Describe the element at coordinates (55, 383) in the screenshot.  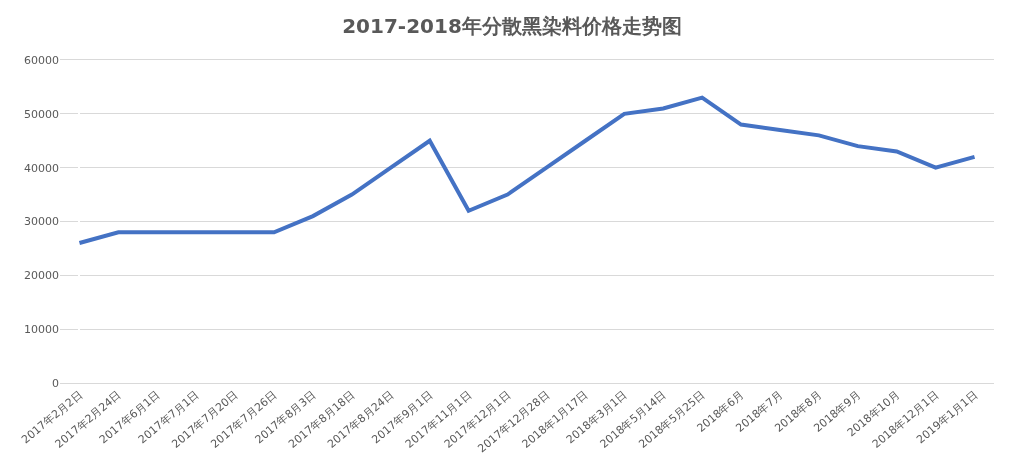
I see `y-tick-label: 0` at that location.